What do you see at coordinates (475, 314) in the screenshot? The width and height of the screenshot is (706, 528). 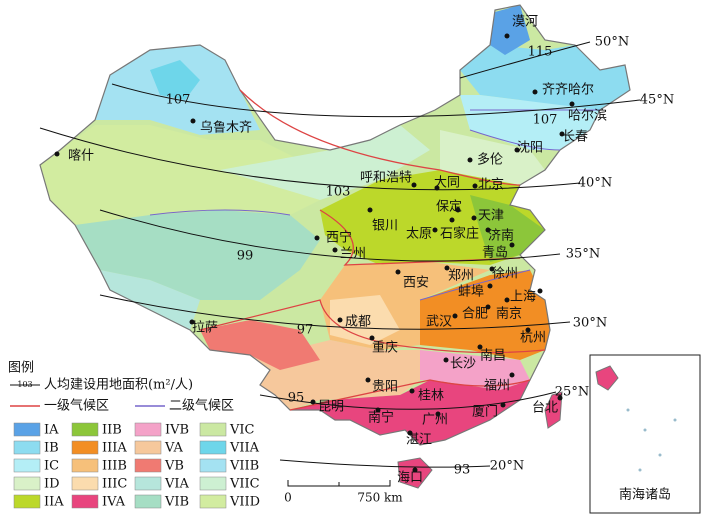 I see `city-label: 合肥` at bounding box center [475, 314].